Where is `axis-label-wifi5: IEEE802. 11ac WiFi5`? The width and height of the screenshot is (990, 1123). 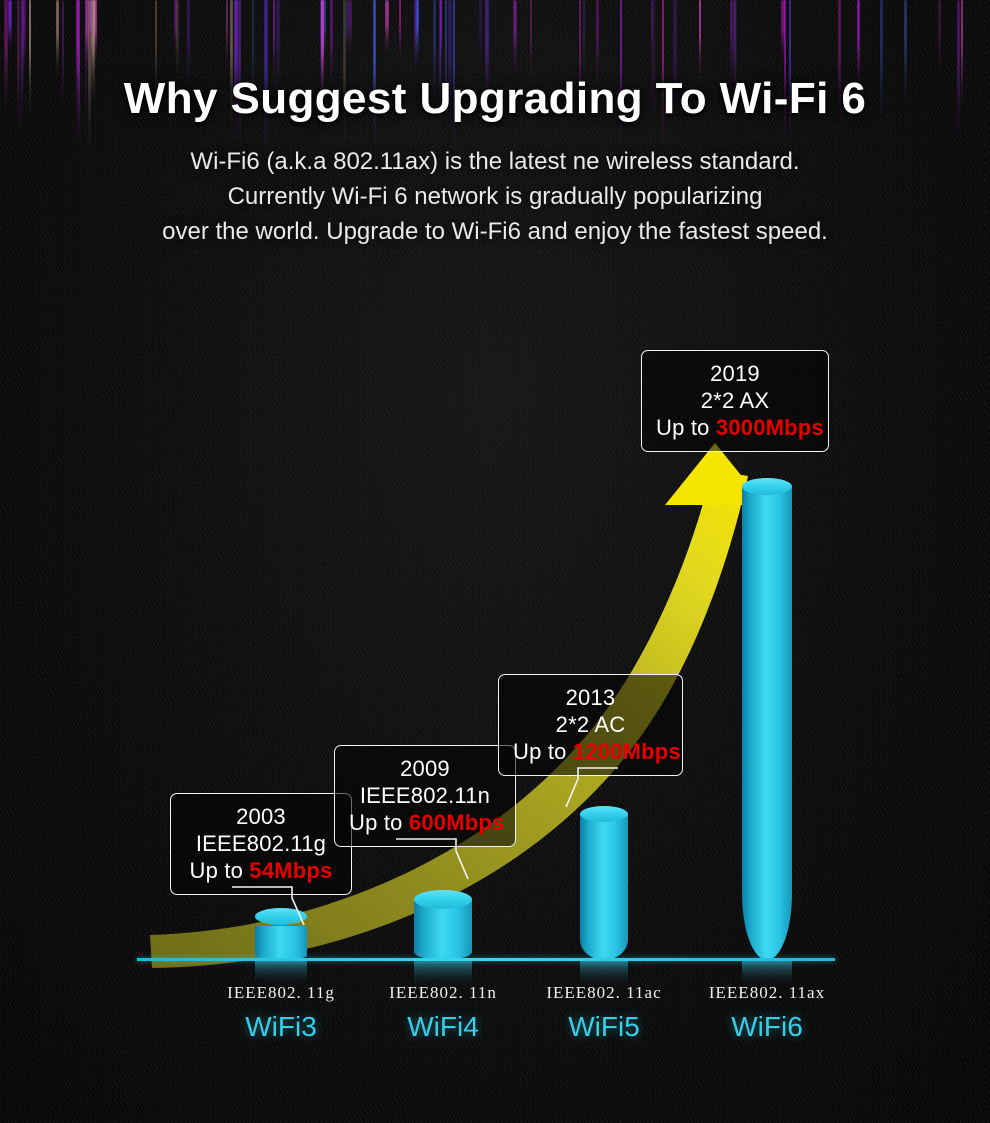
axis-label-wifi5: IEEE802. 11ac WiFi5 is located at coordinates (604, 1013).